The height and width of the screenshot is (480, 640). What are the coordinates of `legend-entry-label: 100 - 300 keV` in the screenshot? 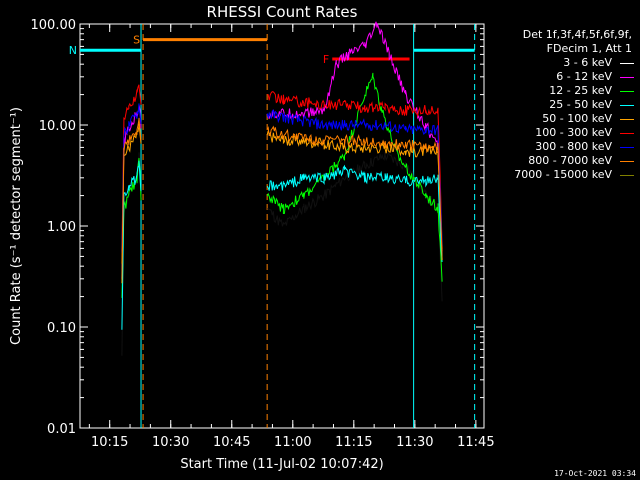 It's located at (573, 132).